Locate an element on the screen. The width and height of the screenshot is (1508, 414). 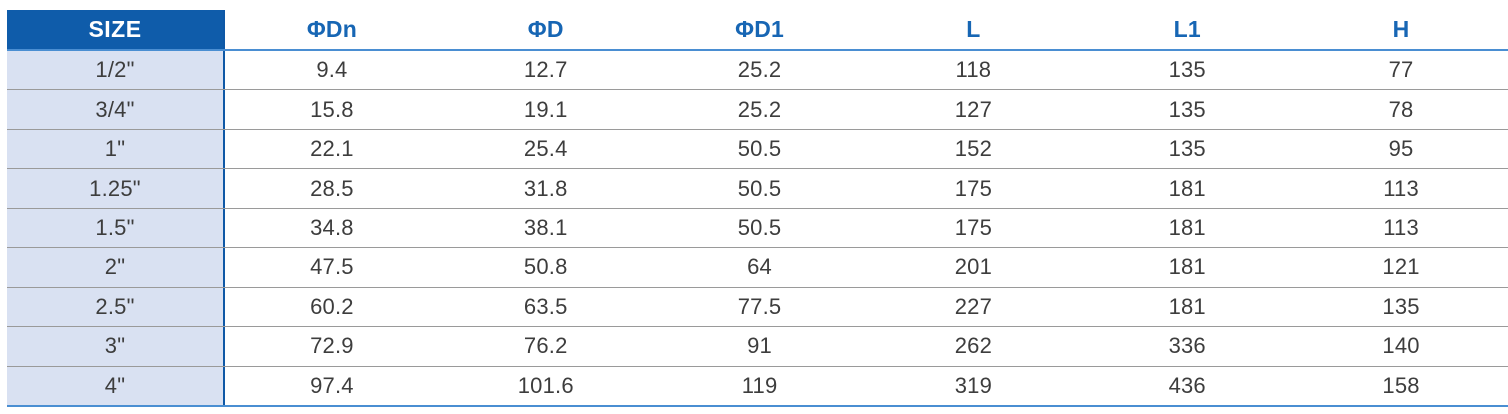
column-header-phi-dn: ΦDn is located at coordinates (331, 29).